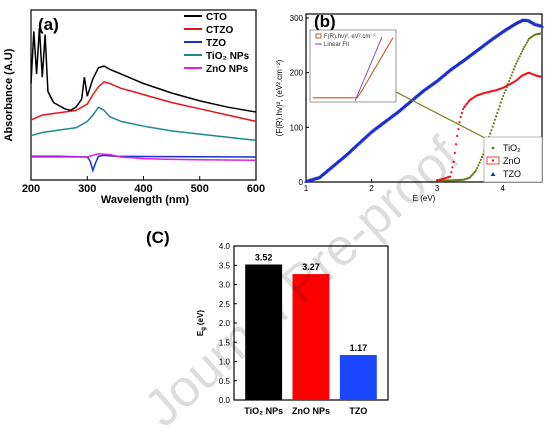 The height and width of the screenshot is (438, 553). What do you see at coordinates (225, 400) in the screenshot?
I see `panel-c-ytick-label: 0.0` at bounding box center [225, 400].